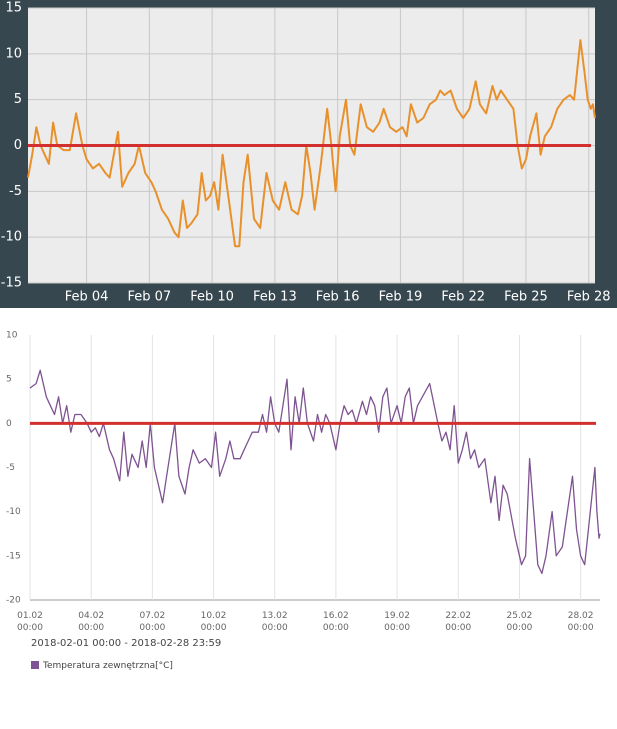 The height and width of the screenshot is (729, 617). What do you see at coordinates (152, 622) in the screenshot?
I see `x-tick-label: 07.02 00:00` at bounding box center [152, 622].